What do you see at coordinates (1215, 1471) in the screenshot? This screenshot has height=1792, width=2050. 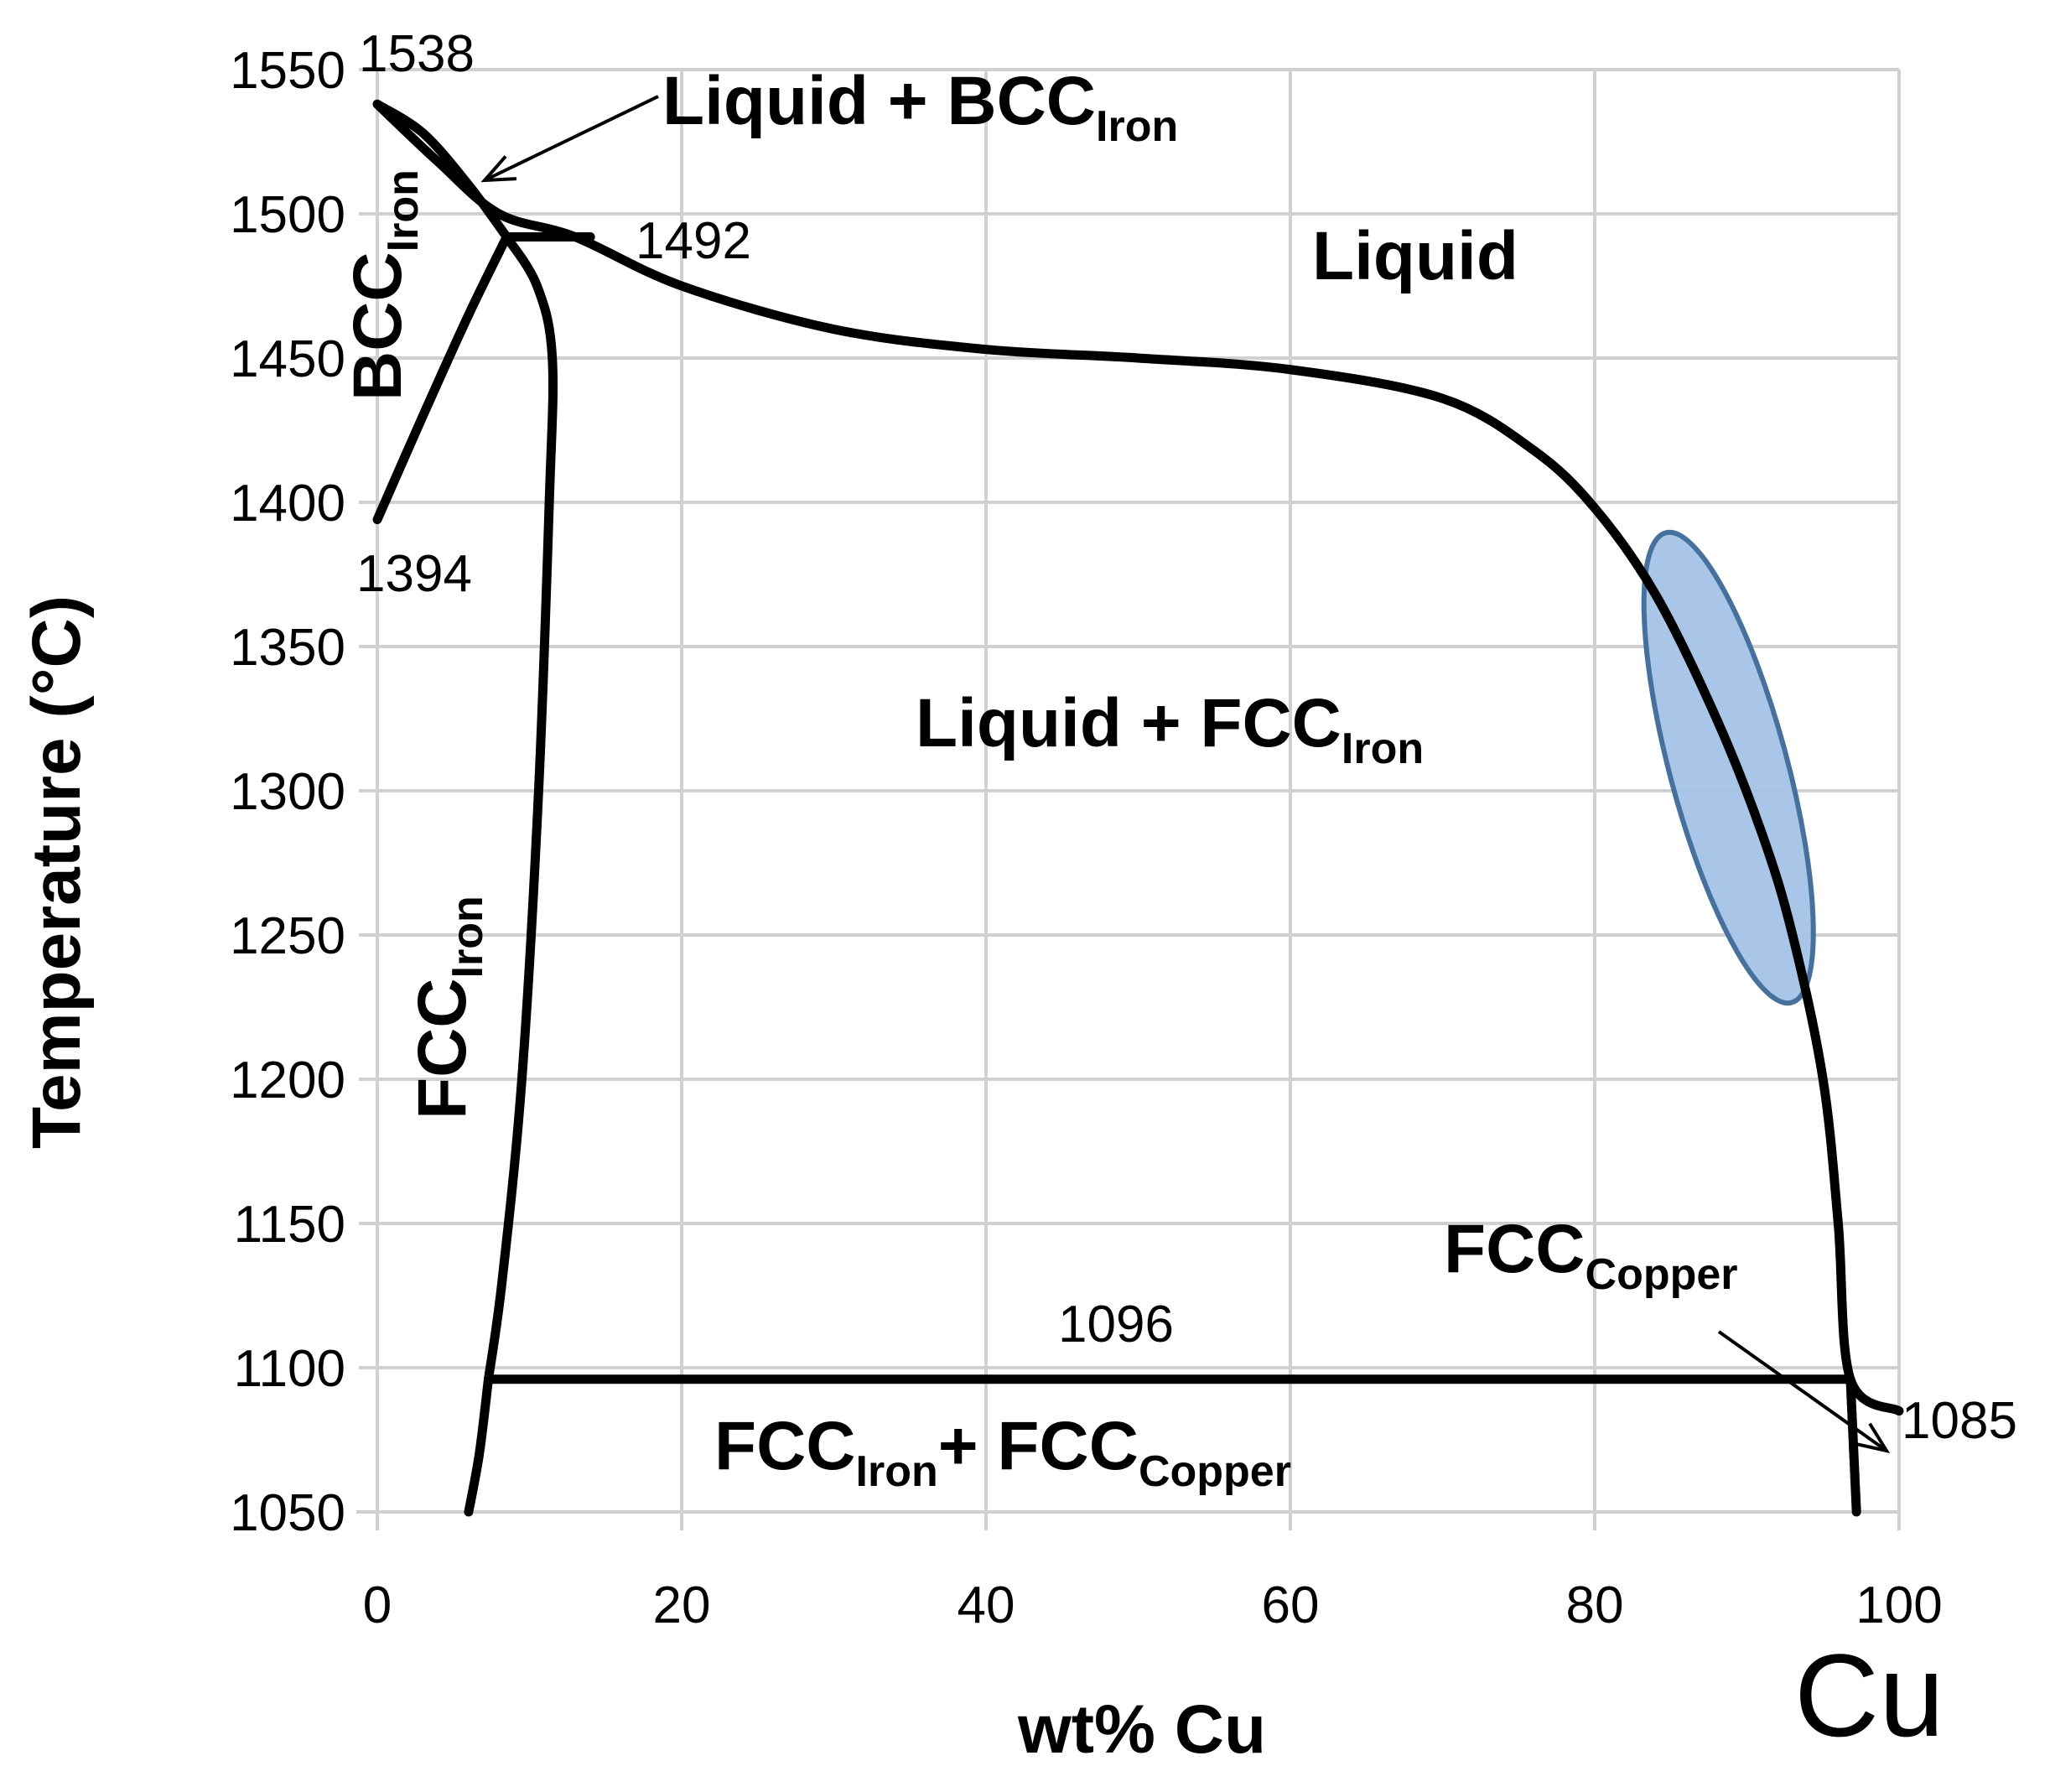 I see `label-fcc-two-phase-sub2: Copper` at bounding box center [1215, 1471].